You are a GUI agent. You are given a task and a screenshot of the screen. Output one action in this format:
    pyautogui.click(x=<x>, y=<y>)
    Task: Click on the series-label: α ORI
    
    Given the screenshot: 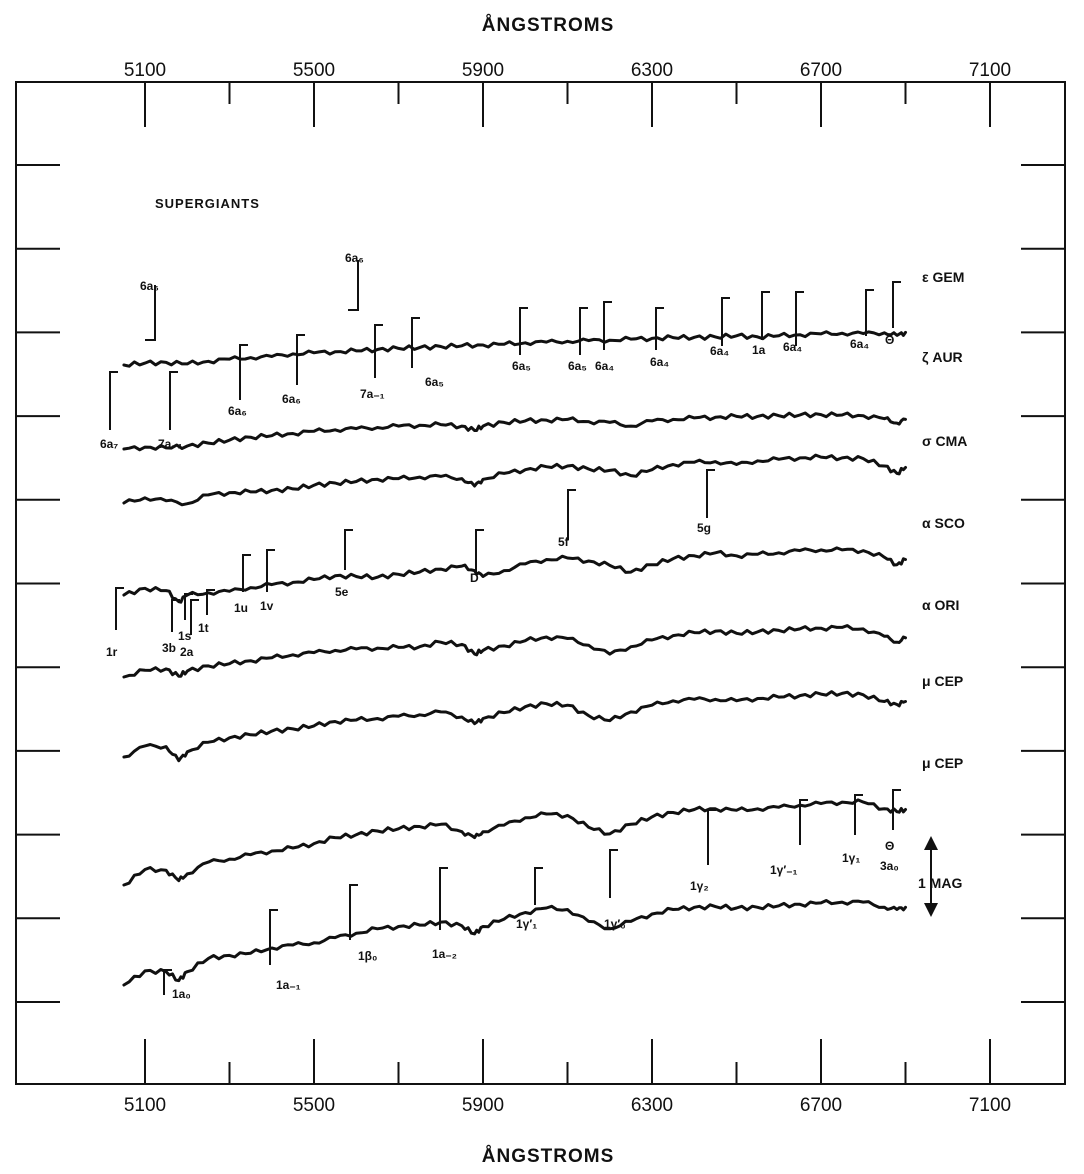 What is the action you would take?
    pyautogui.click(x=940, y=605)
    